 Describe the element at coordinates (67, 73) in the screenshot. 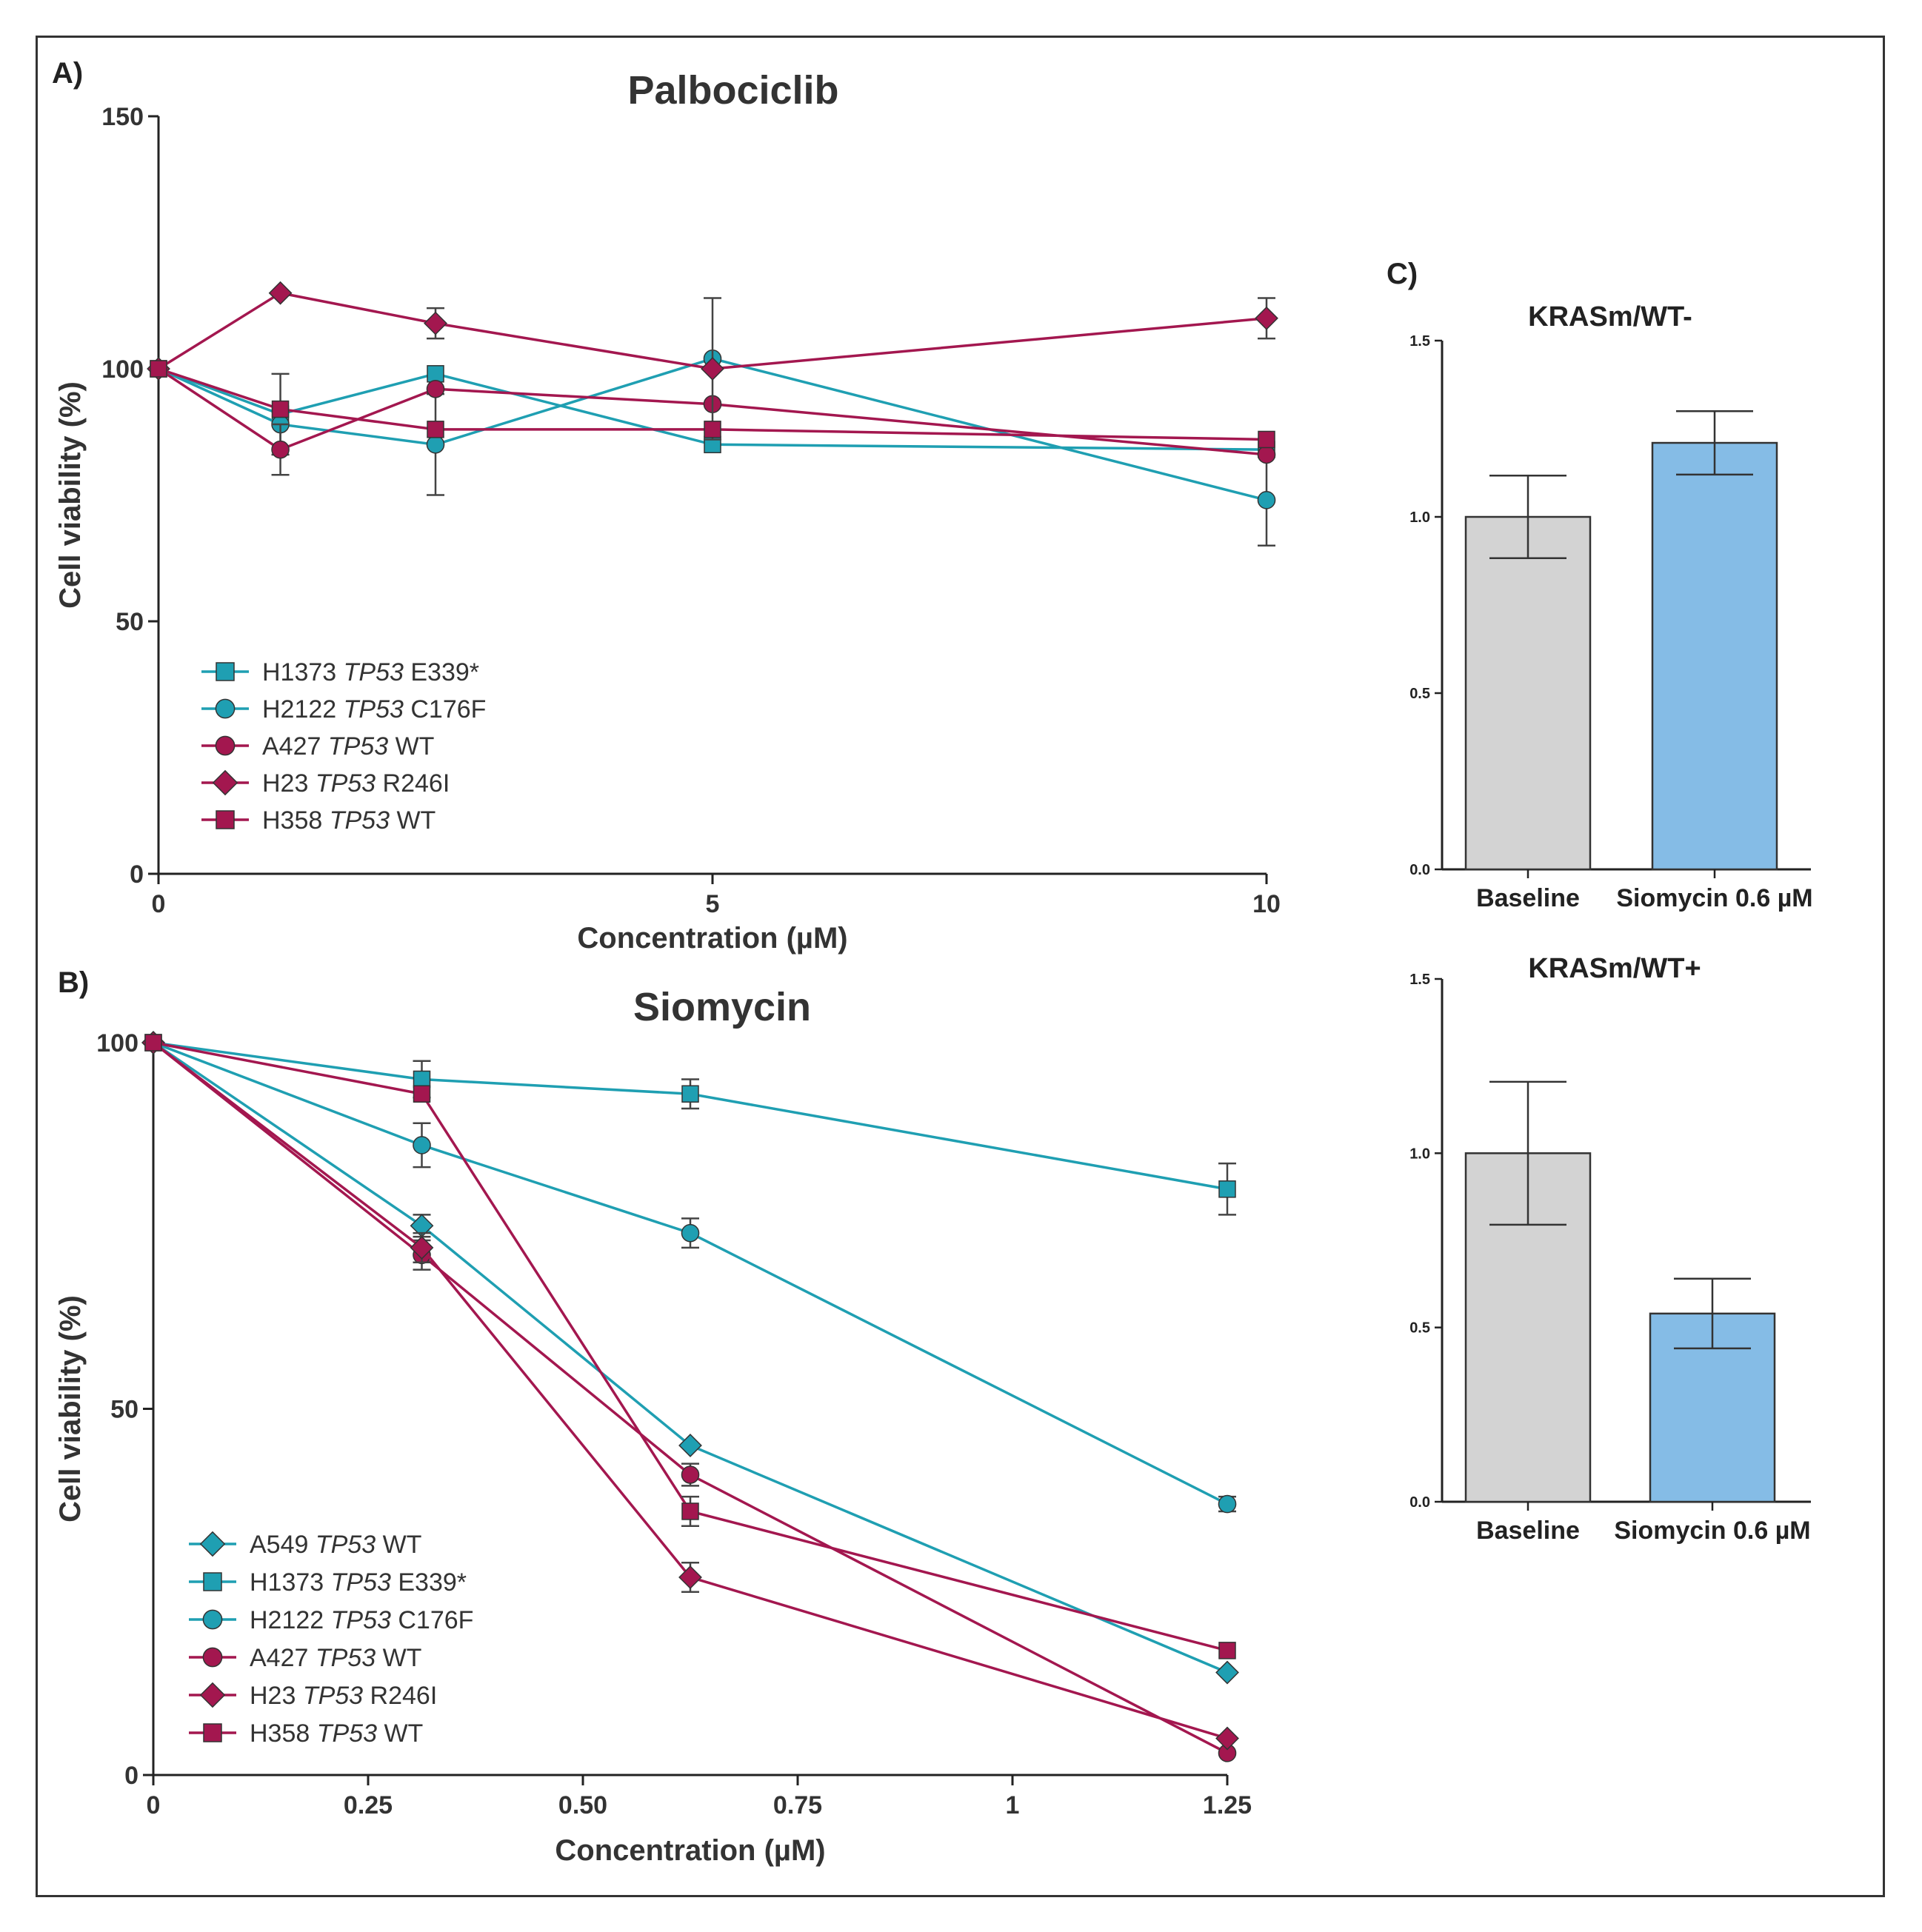

I see `panel-label-a: A)` at that location.